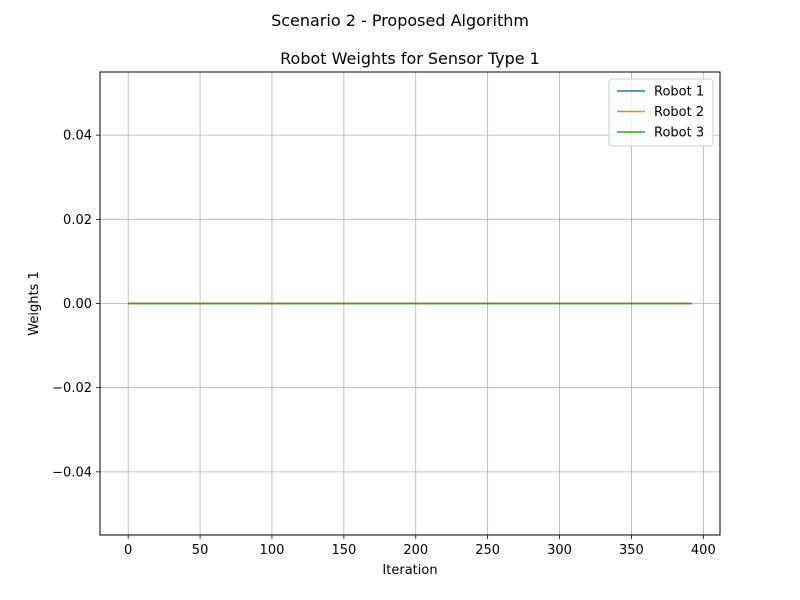 The width and height of the screenshot is (800, 600). Describe the element at coordinates (631, 550) in the screenshot. I see `x-tick-label: 350` at that location.